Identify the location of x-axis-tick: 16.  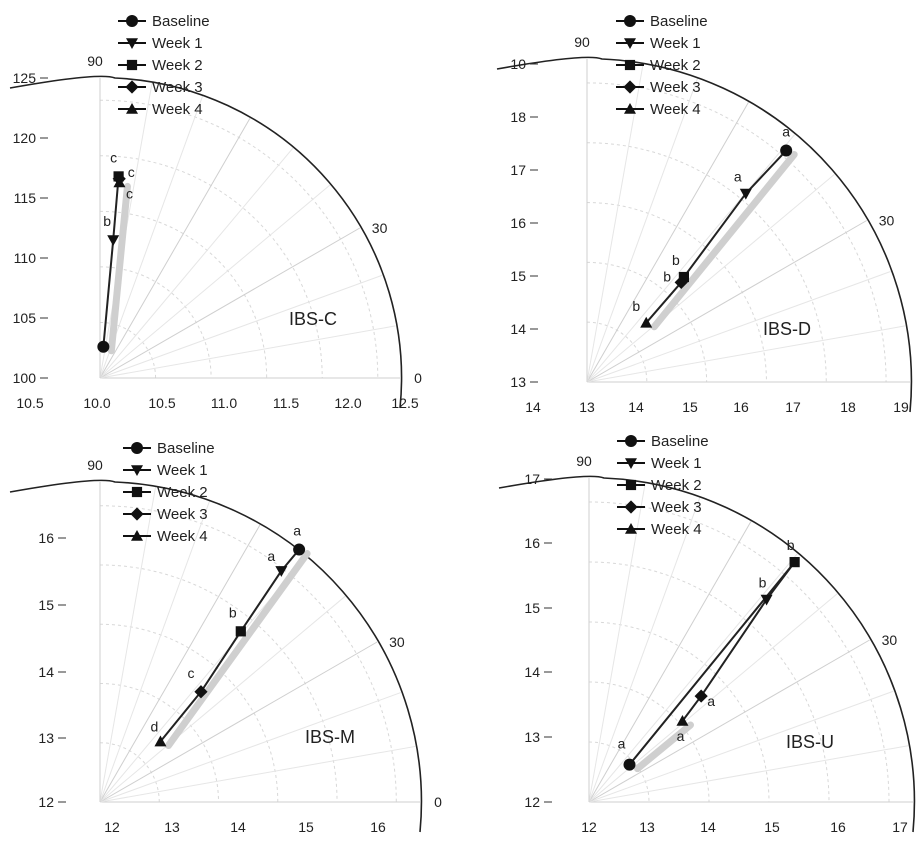
(378, 827).